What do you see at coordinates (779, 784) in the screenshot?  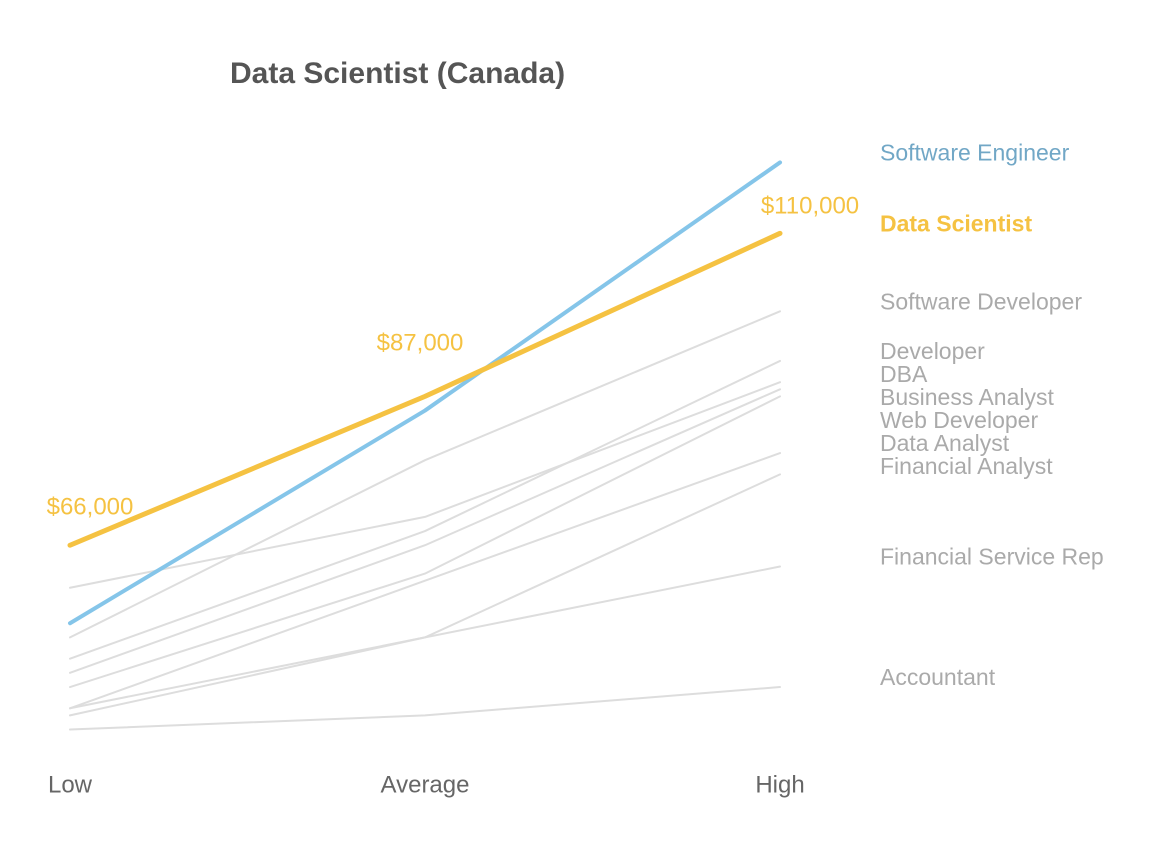 I see `x-tick-label: High` at bounding box center [779, 784].